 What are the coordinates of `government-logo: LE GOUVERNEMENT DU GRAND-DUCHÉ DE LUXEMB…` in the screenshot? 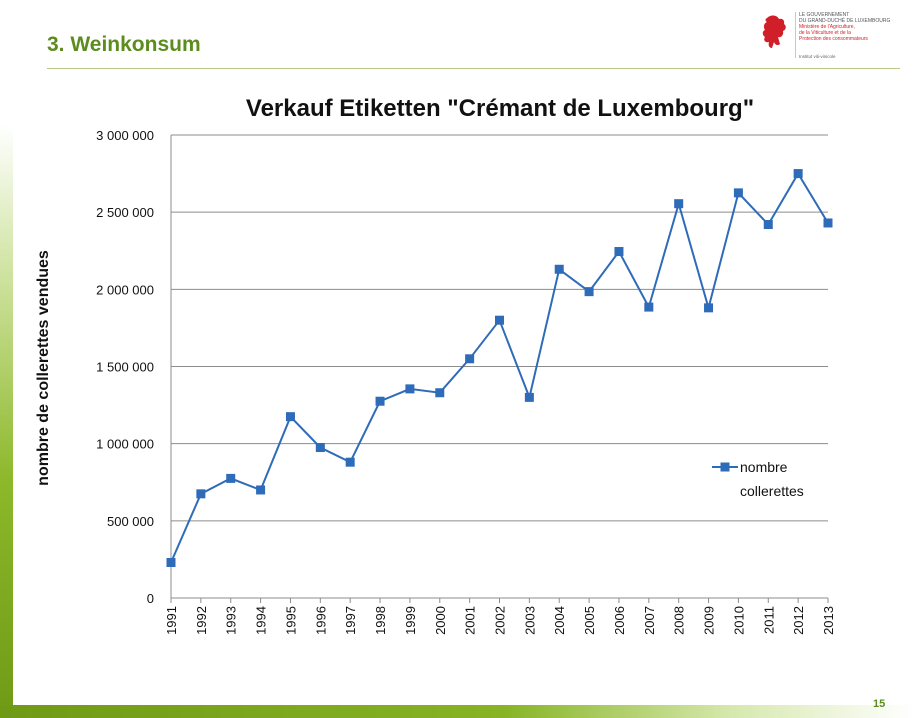 It's located at (830, 38).